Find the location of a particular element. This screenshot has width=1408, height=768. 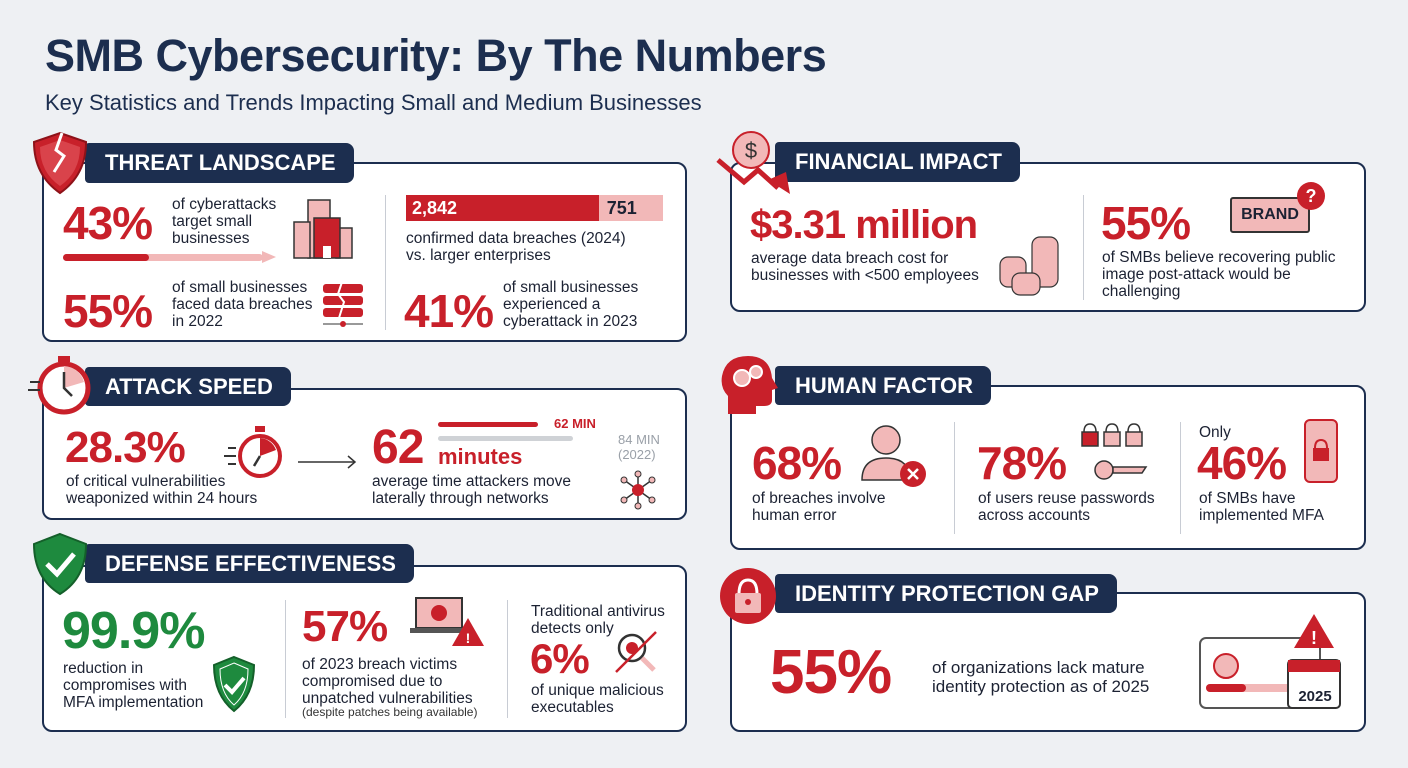

stat-value: 6% is located at coordinates (560, 658).